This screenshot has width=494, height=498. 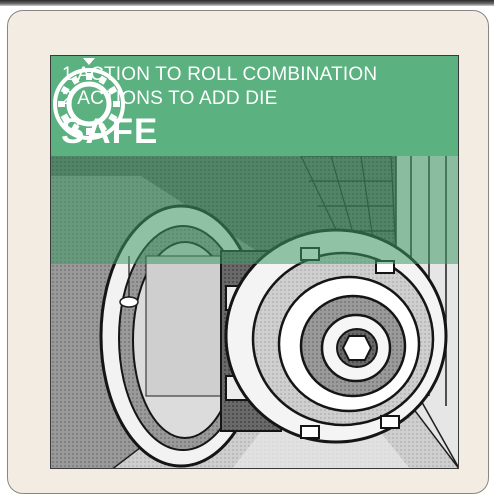 What do you see at coordinates (247, 3) in the screenshot?
I see `window-top-strip` at bounding box center [247, 3].